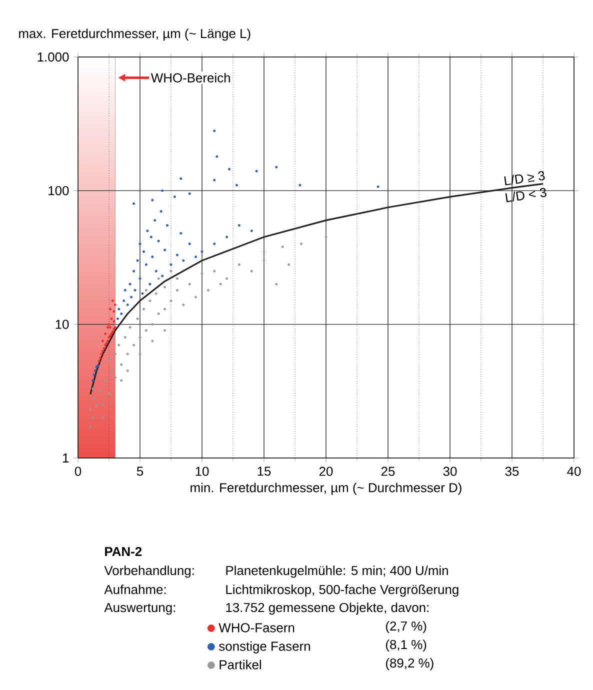 The height and width of the screenshot is (690, 593). What do you see at coordinates (388, 471) in the screenshot?
I see `x-tick-label: 25` at bounding box center [388, 471].